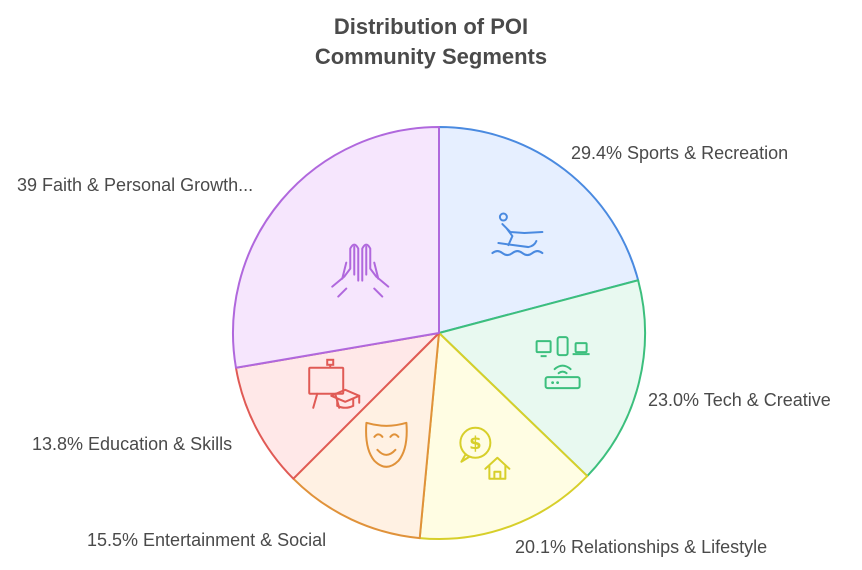 The image size is (862, 570). I want to click on pie-slice-faith-personal-growth, so click(336, 247).